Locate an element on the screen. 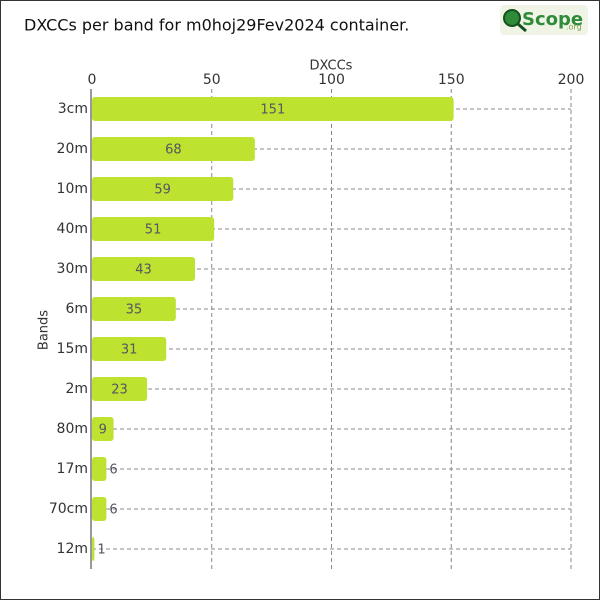 Image resolution: width=600 pixels, height=600 pixels. value-label: 23 is located at coordinates (119, 390).